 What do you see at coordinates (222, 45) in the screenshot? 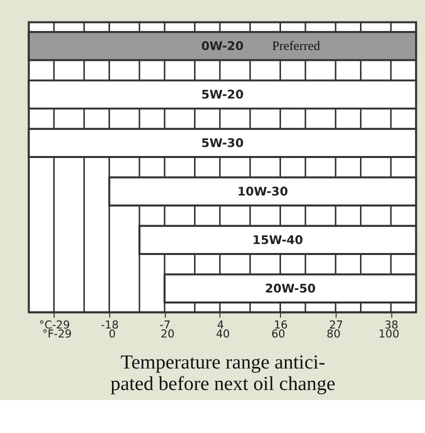
I see `y-tick-label: 0W-20` at bounding box center [222, 45].